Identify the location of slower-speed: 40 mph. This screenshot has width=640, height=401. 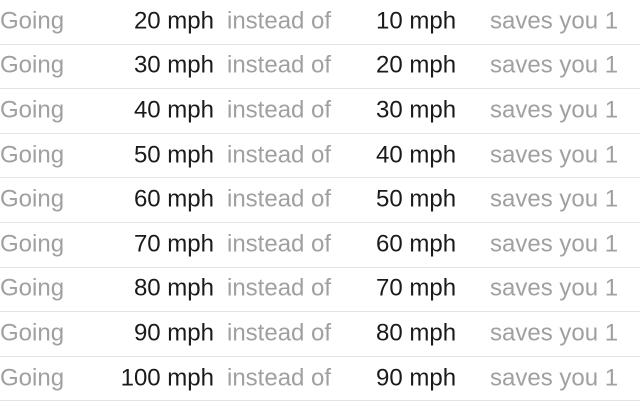
(416, 155).